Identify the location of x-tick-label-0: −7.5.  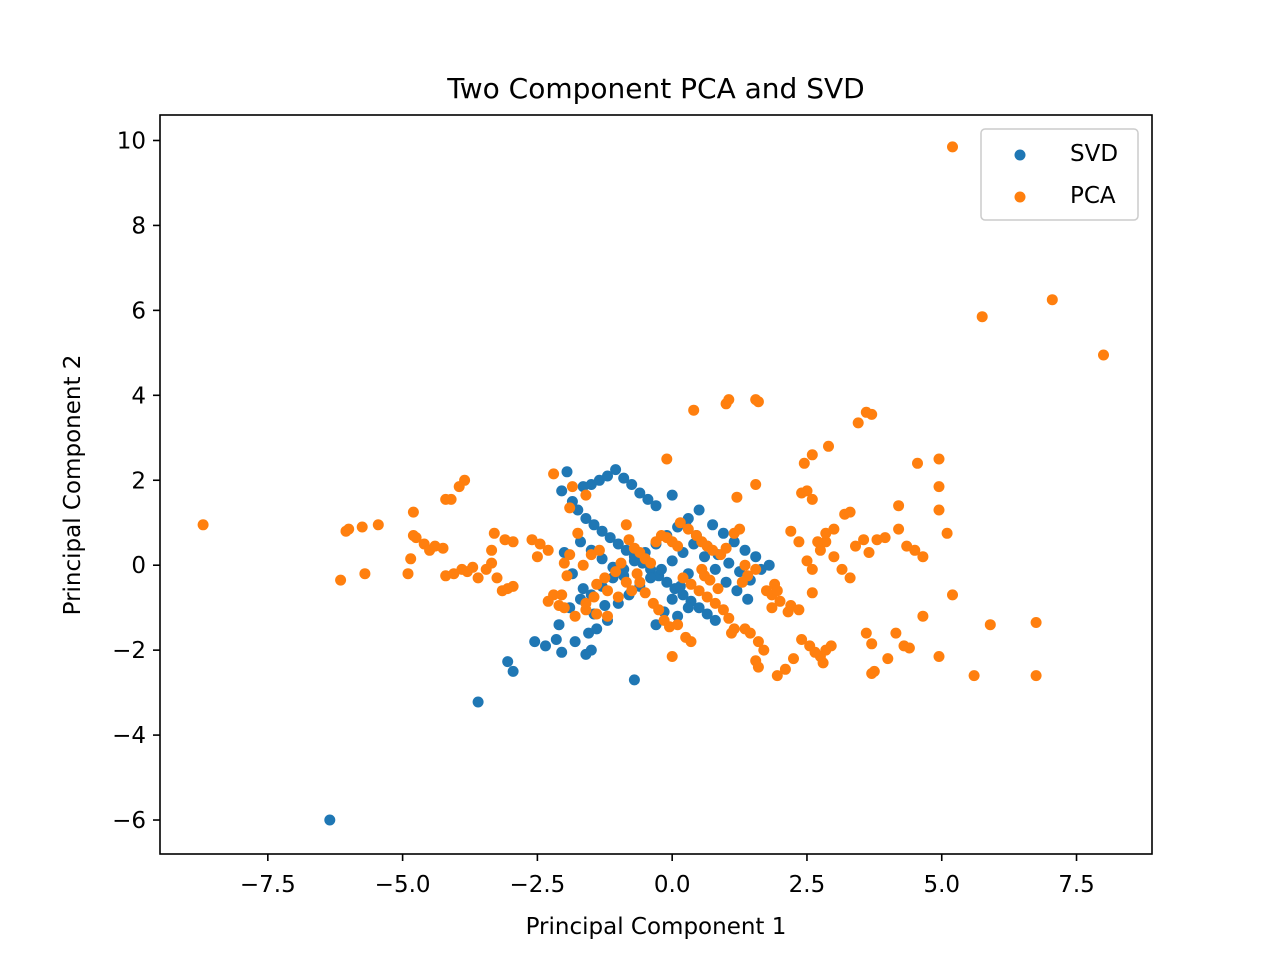
(268, 885).